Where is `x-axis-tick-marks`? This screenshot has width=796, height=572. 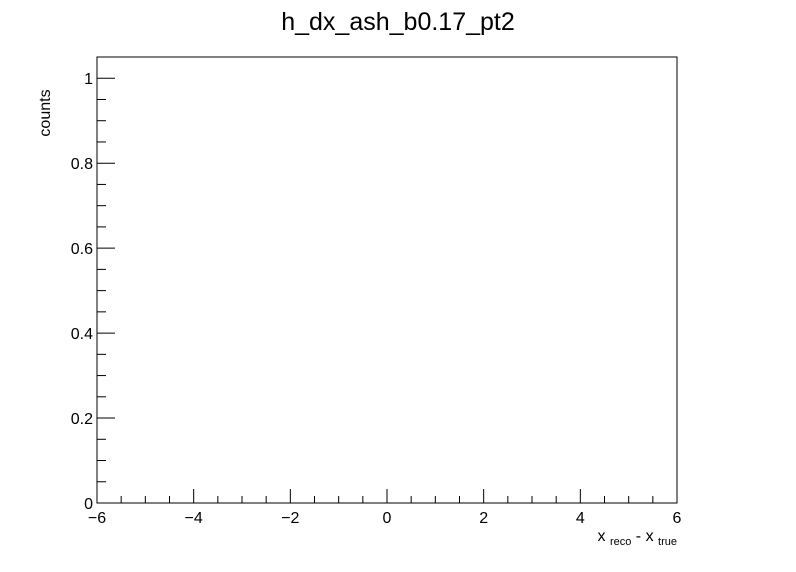
x-axis-tick-marks is located at coordinates (387, 496).